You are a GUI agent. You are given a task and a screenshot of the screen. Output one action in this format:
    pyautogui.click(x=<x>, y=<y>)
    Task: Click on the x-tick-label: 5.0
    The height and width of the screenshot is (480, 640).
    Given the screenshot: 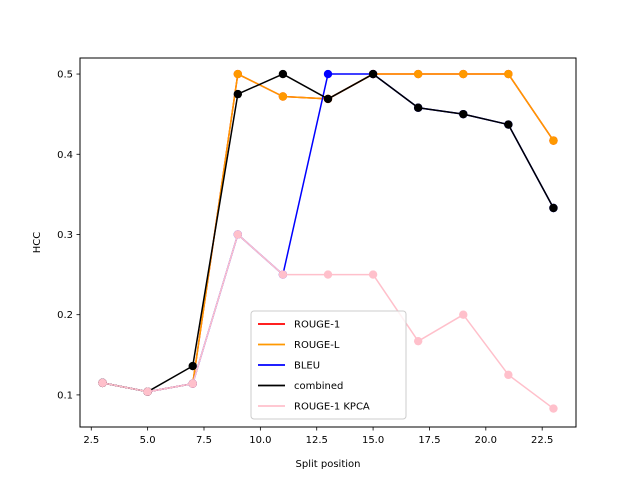 What is the action you would take?
    pyautogui.click(x=148, y=440)
    